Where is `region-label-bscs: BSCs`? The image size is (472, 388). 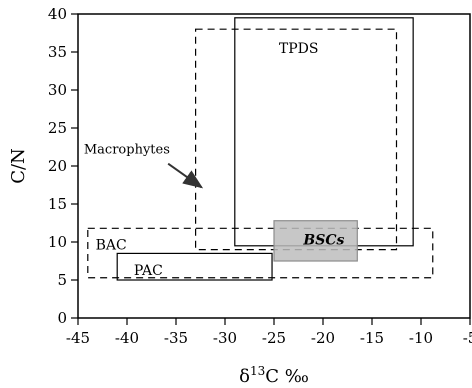
region-label-bscs: BSCs is located at coordinates (323, 241).